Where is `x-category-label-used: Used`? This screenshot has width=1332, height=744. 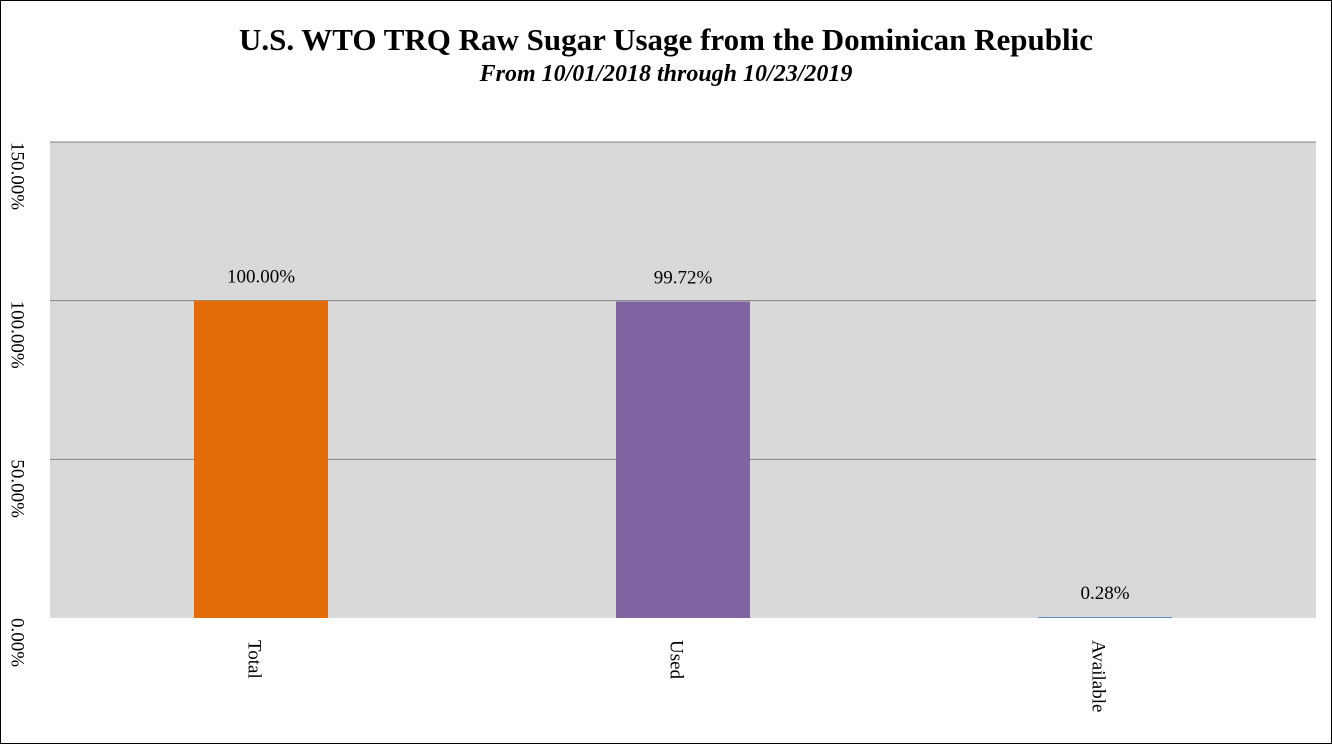
x-category-label-used: Used is located at coordinates (676, 660).